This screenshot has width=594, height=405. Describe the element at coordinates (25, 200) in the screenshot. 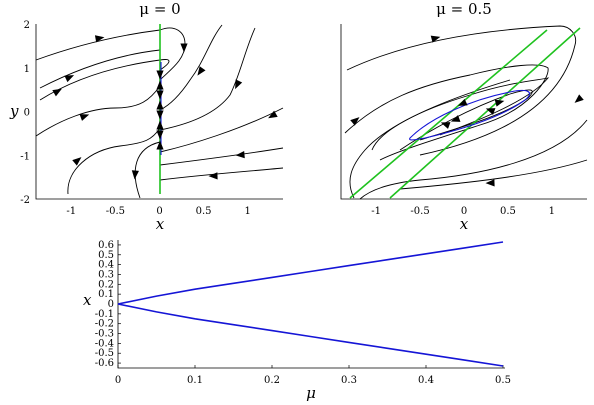

I see `y-tick-label: -2` at that location.